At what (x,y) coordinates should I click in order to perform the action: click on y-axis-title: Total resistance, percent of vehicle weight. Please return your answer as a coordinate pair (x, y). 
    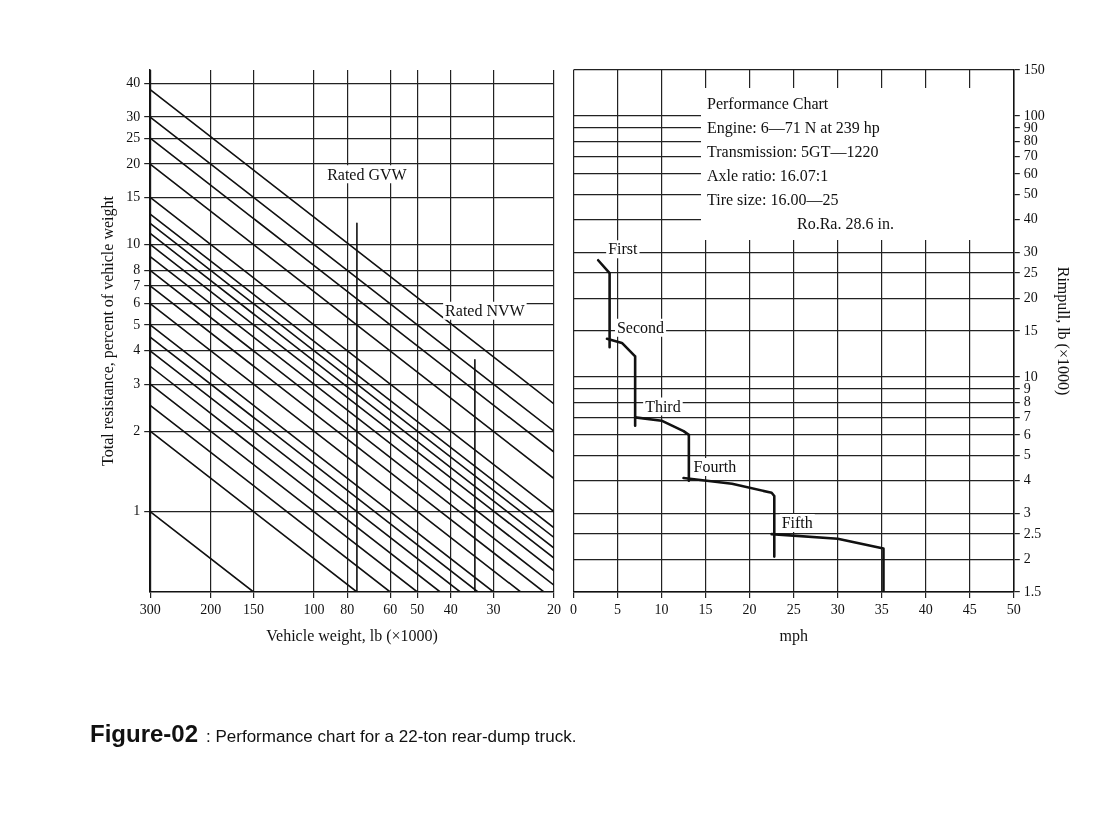
    Looking at the image, I should click on (107, 330).